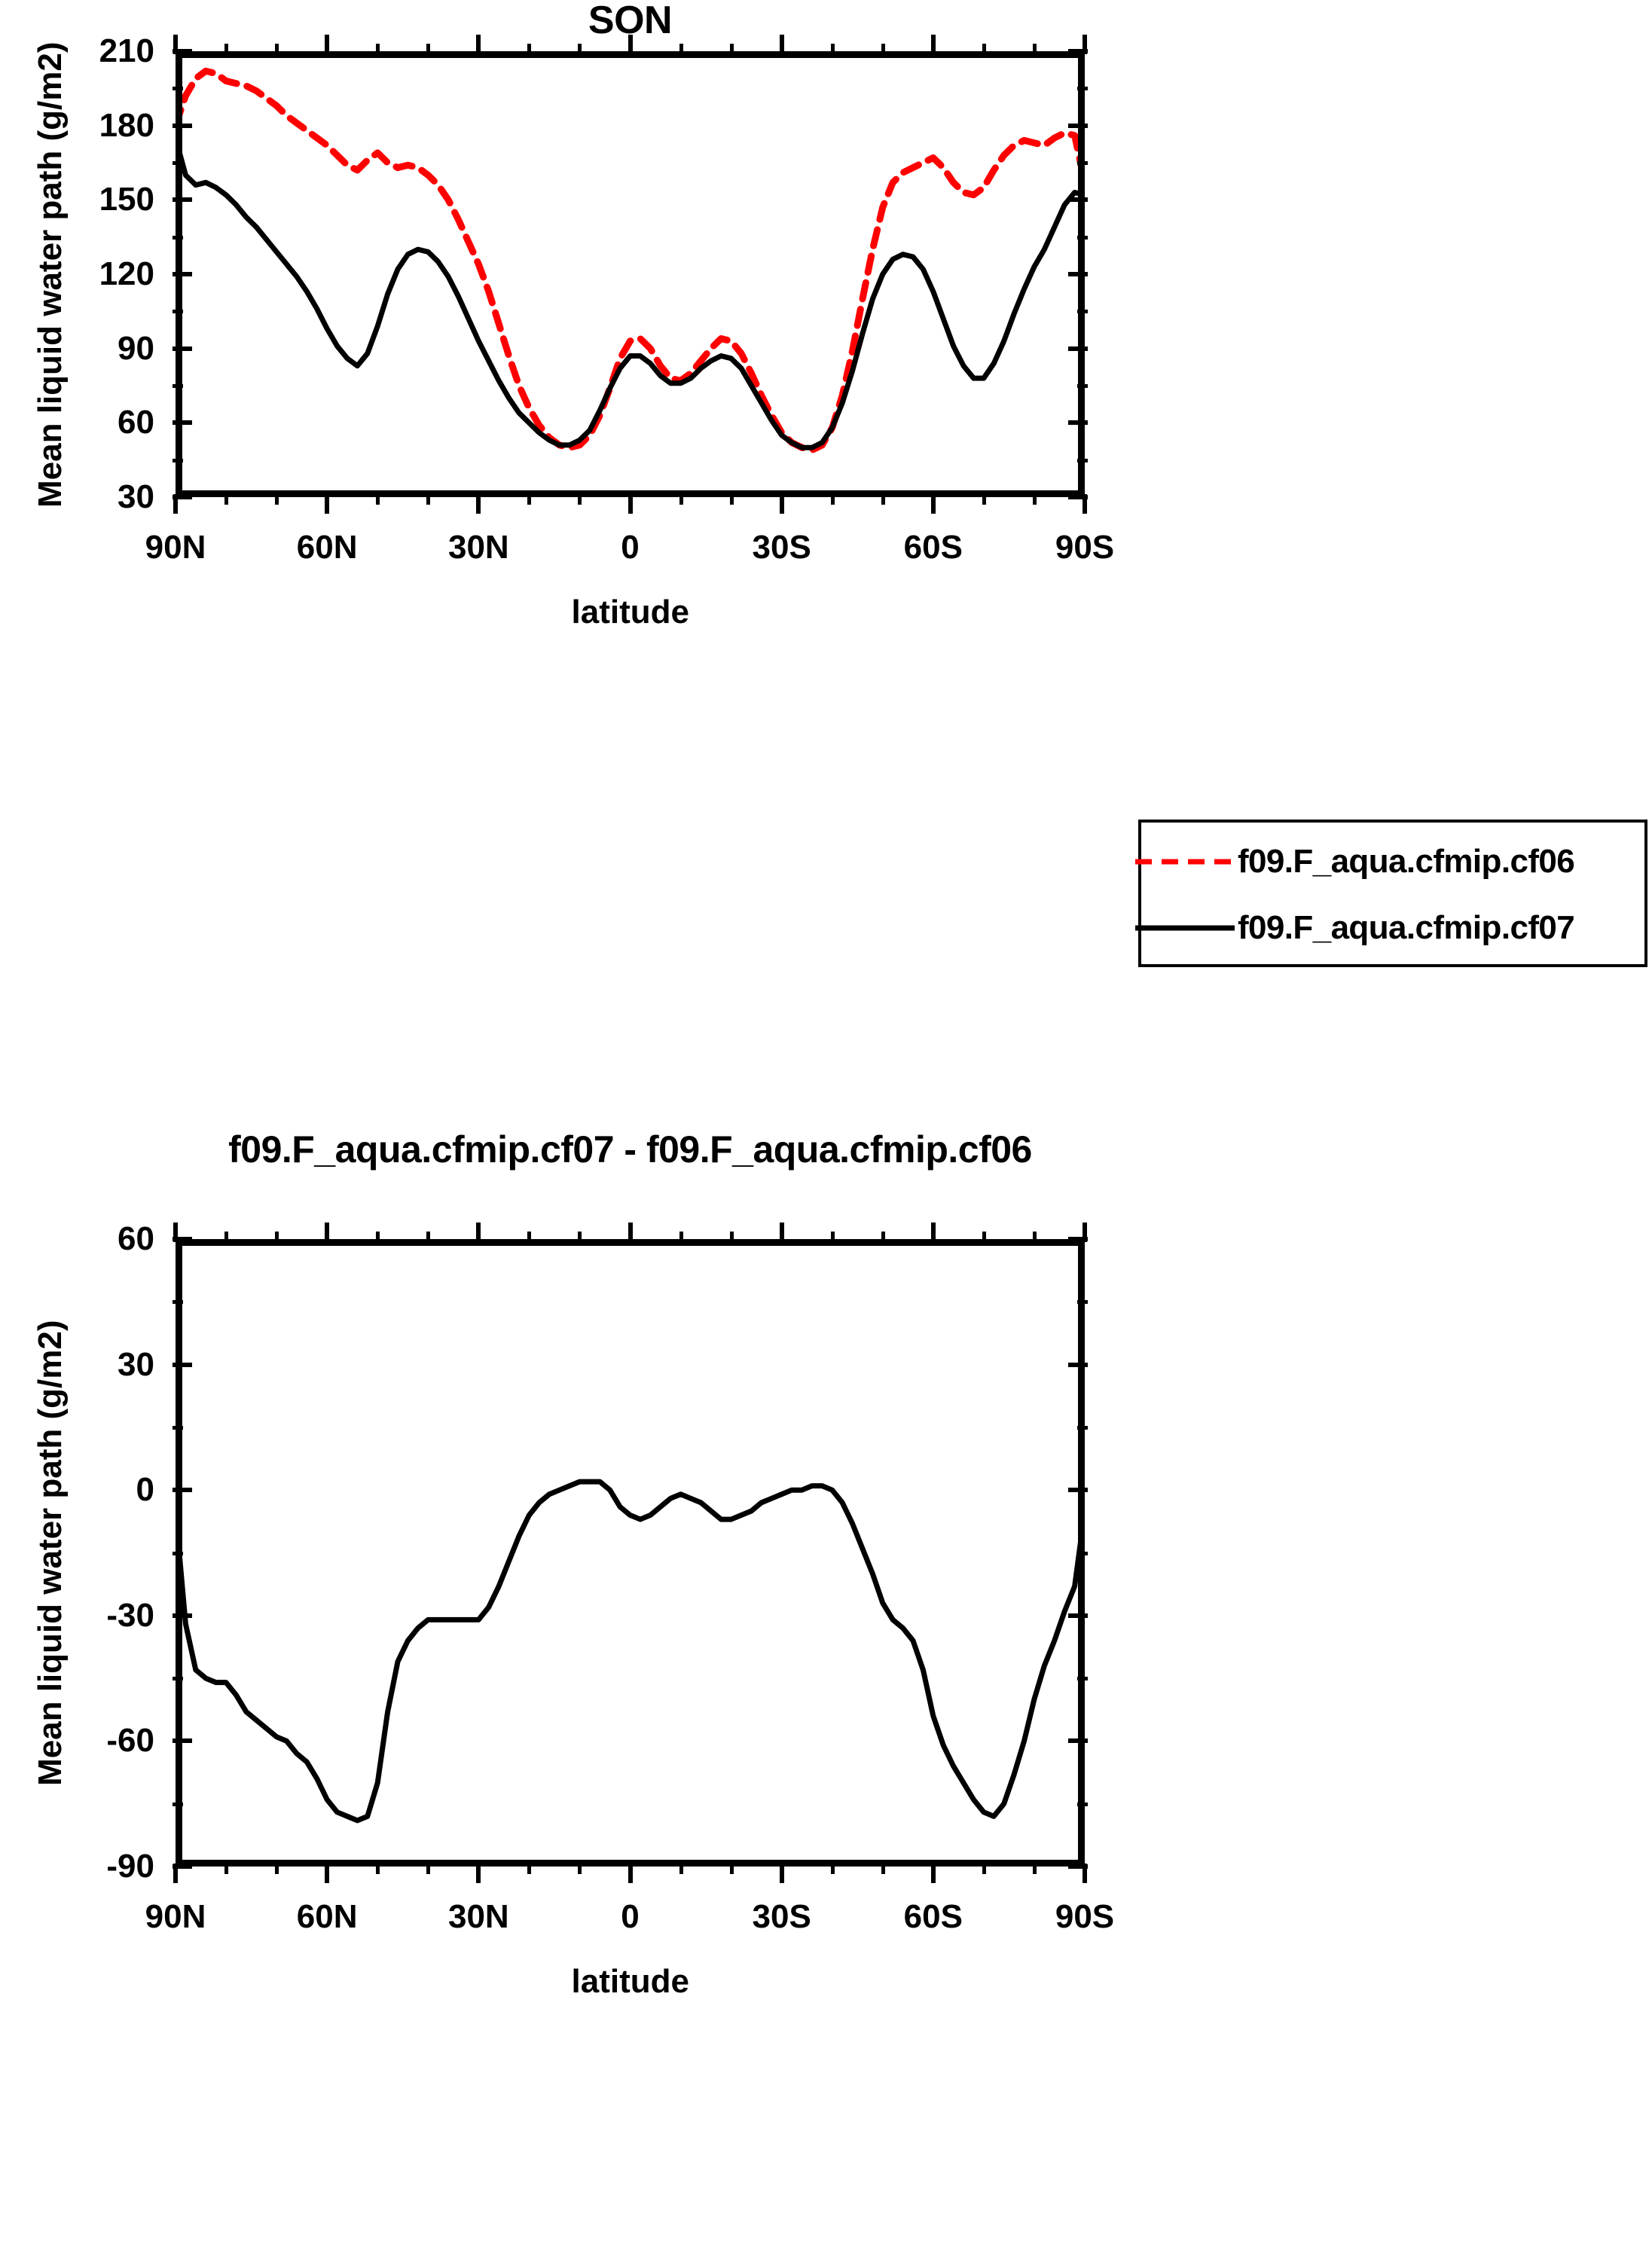 This screenshot has width=1652, height=2268. What do you see at coordinates (126, 199) in the screenshot?
I see `y-tick-label: 150` at bounding box center [126, 199].